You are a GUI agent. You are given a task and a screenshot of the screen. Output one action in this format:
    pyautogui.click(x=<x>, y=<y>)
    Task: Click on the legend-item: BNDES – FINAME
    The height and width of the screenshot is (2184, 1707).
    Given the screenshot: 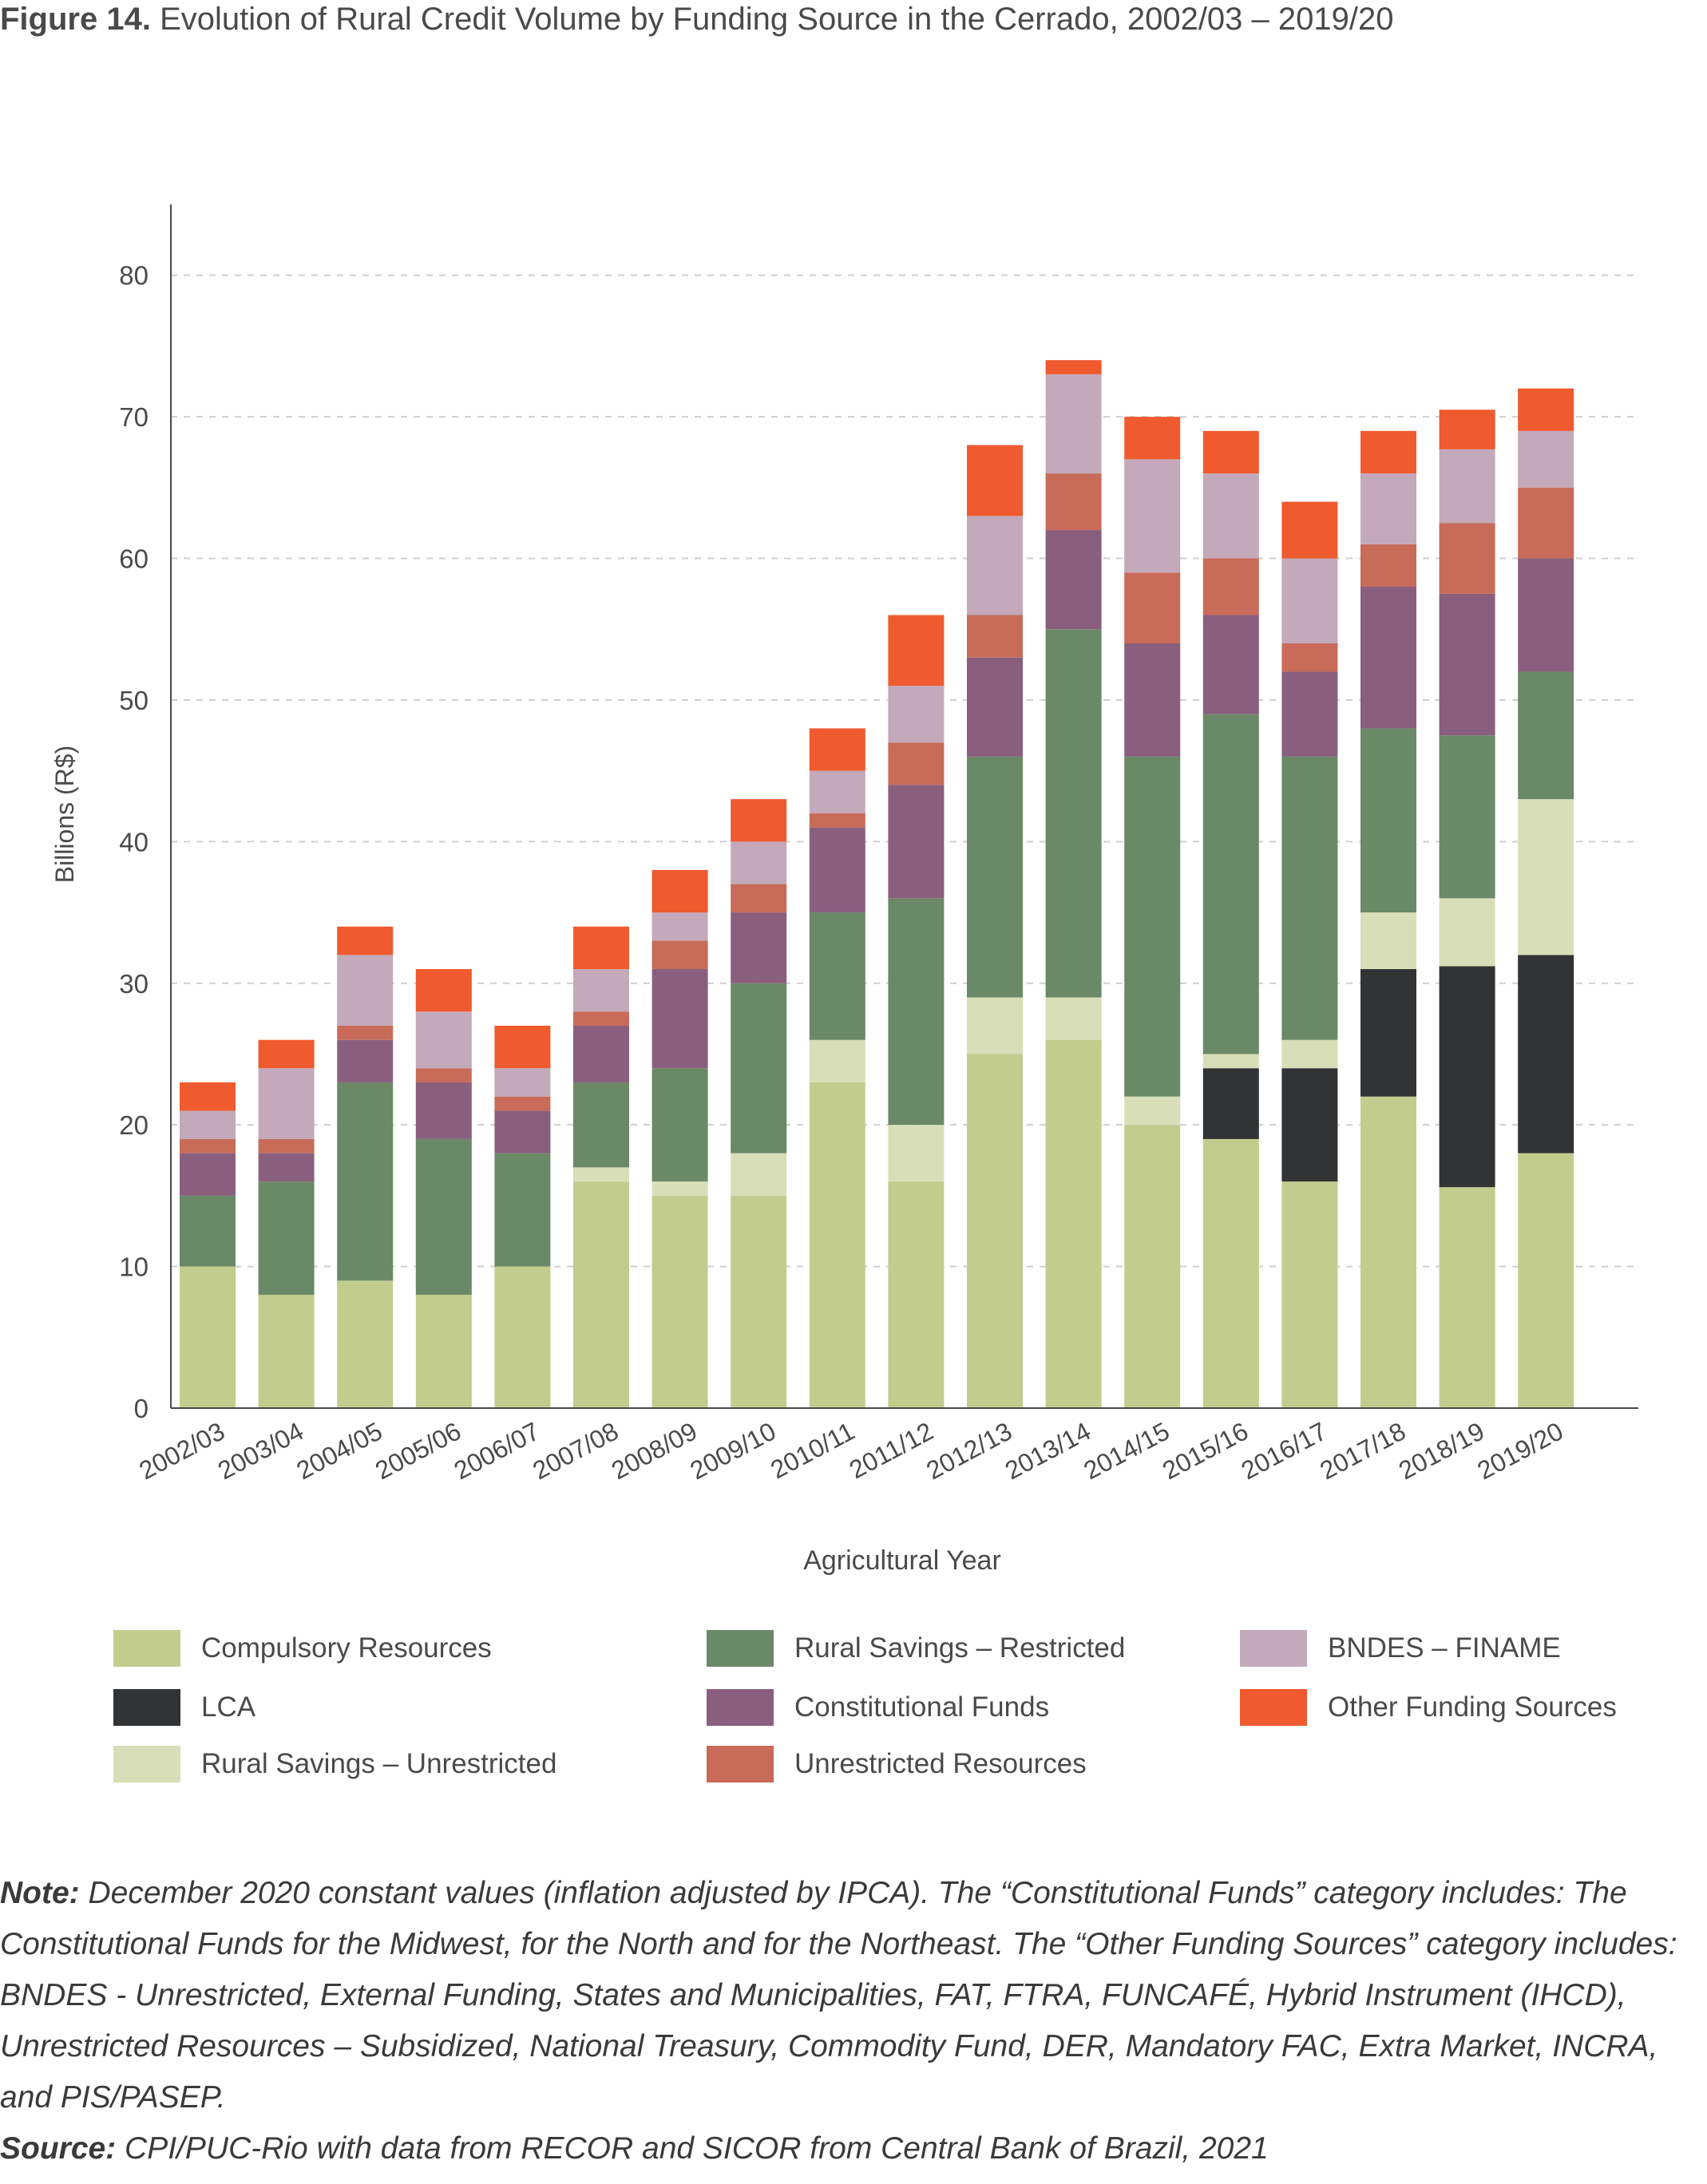 What is the action you would take?
    pyautogui.click(x=1400, y=1648)
    